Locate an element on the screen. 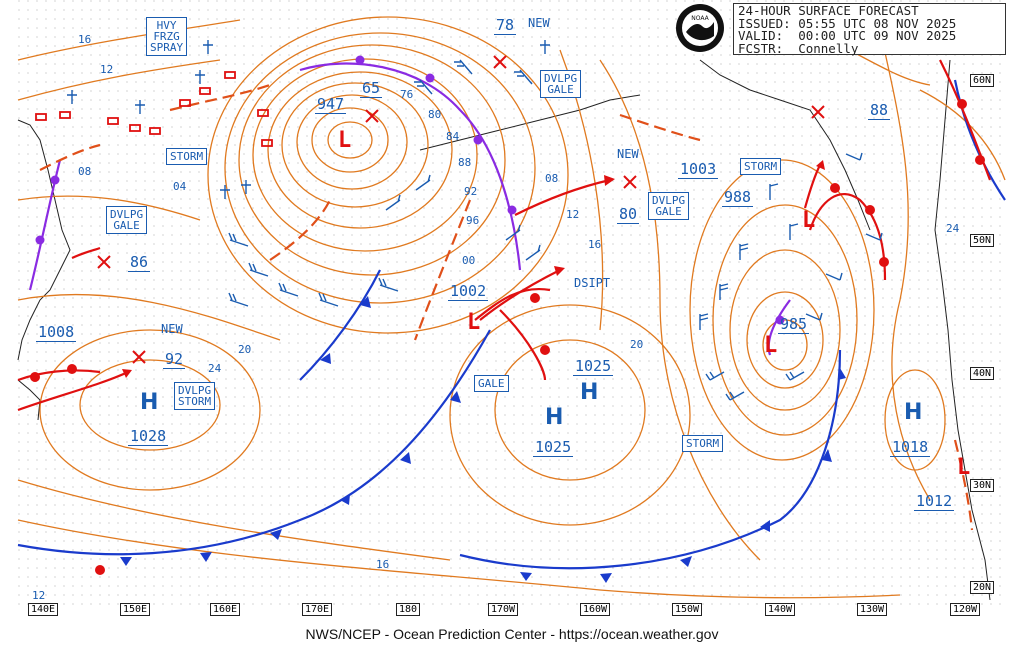  pressure-1018: 1018 is located at coordinates (910, 447).